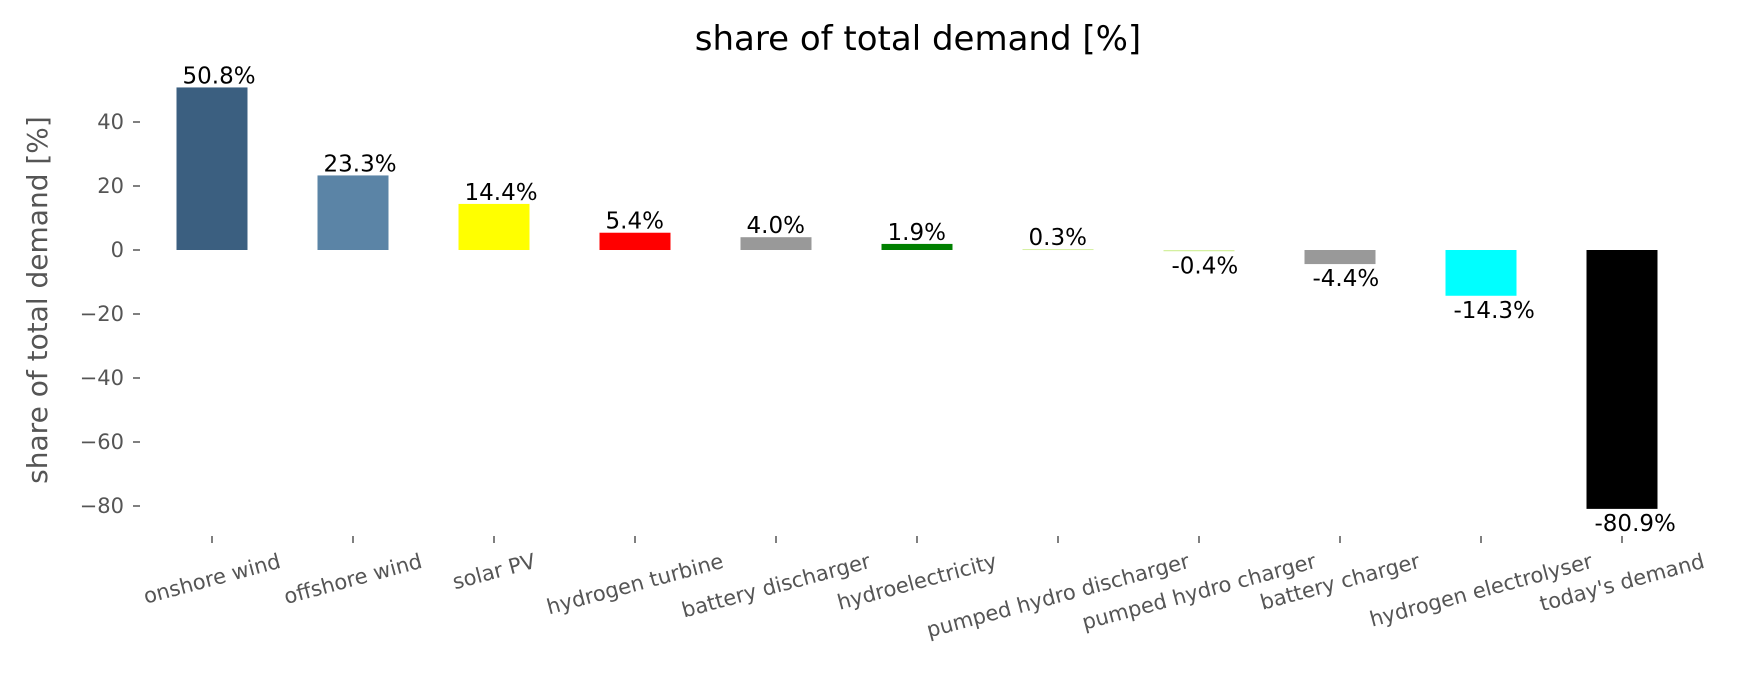 The image size is (1753, 689). Describe the element at coordinates (102, 506) in the screenshot. I see `y-tick-label: −80` at that location.